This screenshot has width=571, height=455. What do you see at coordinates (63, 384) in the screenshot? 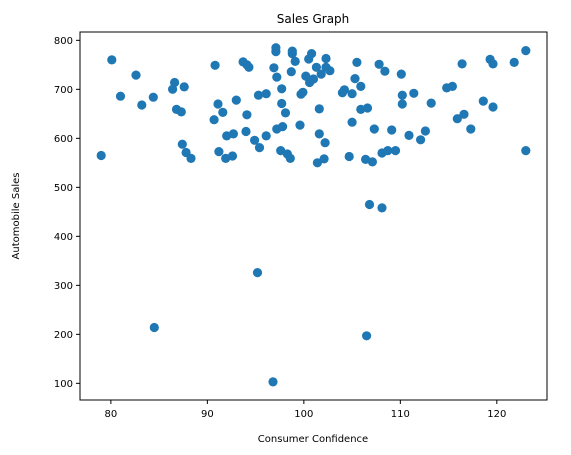
I see `y-tick-label: 100` at bounding box center [63, 384].